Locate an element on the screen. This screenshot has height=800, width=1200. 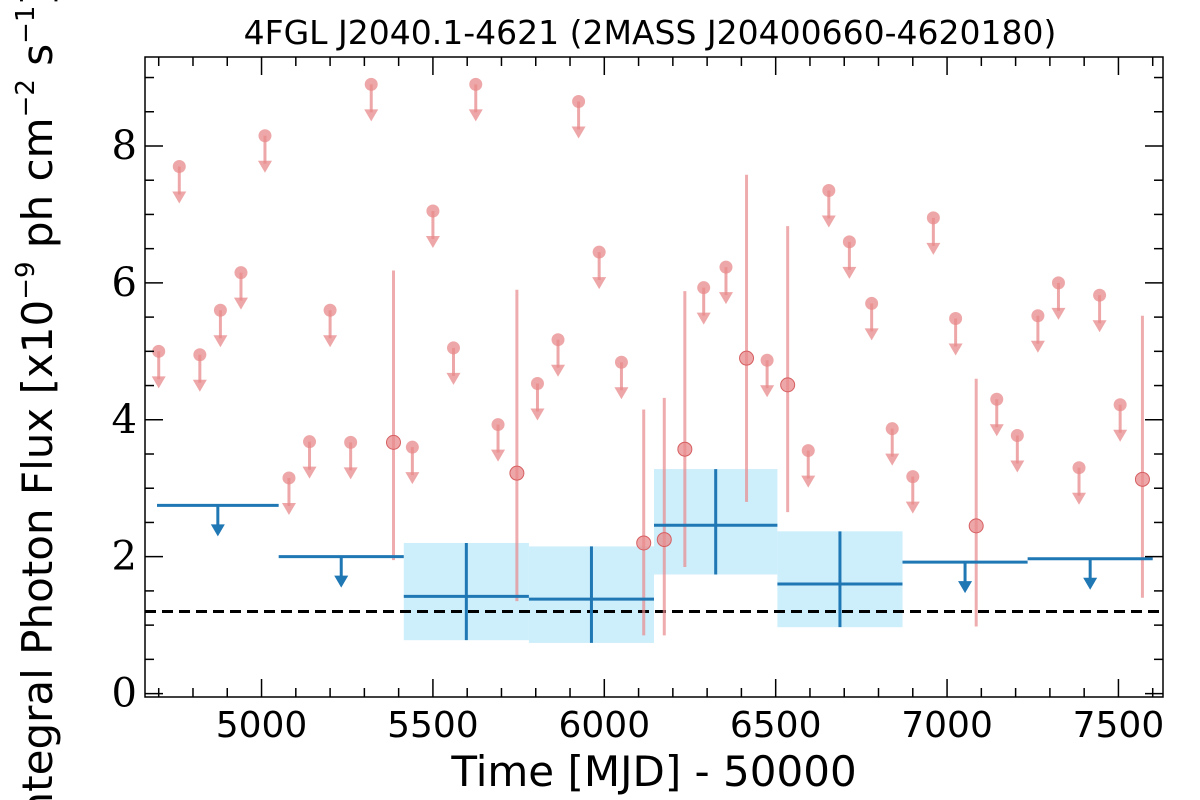
x-tick-label: 6500 is located at coordinates (776, 725).